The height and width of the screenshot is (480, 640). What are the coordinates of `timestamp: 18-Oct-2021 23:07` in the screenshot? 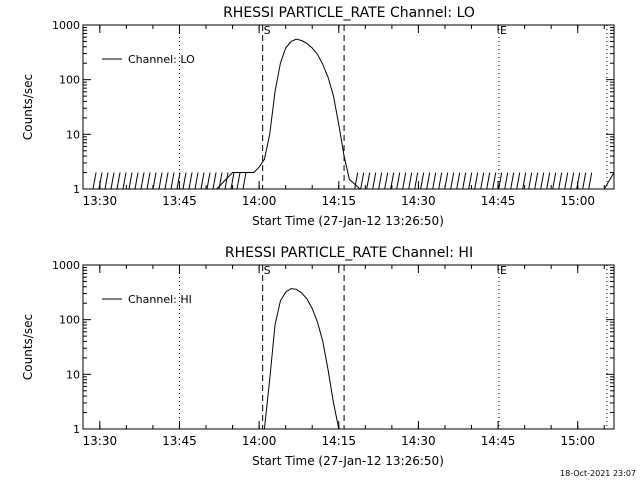 It's located at (598, 473).